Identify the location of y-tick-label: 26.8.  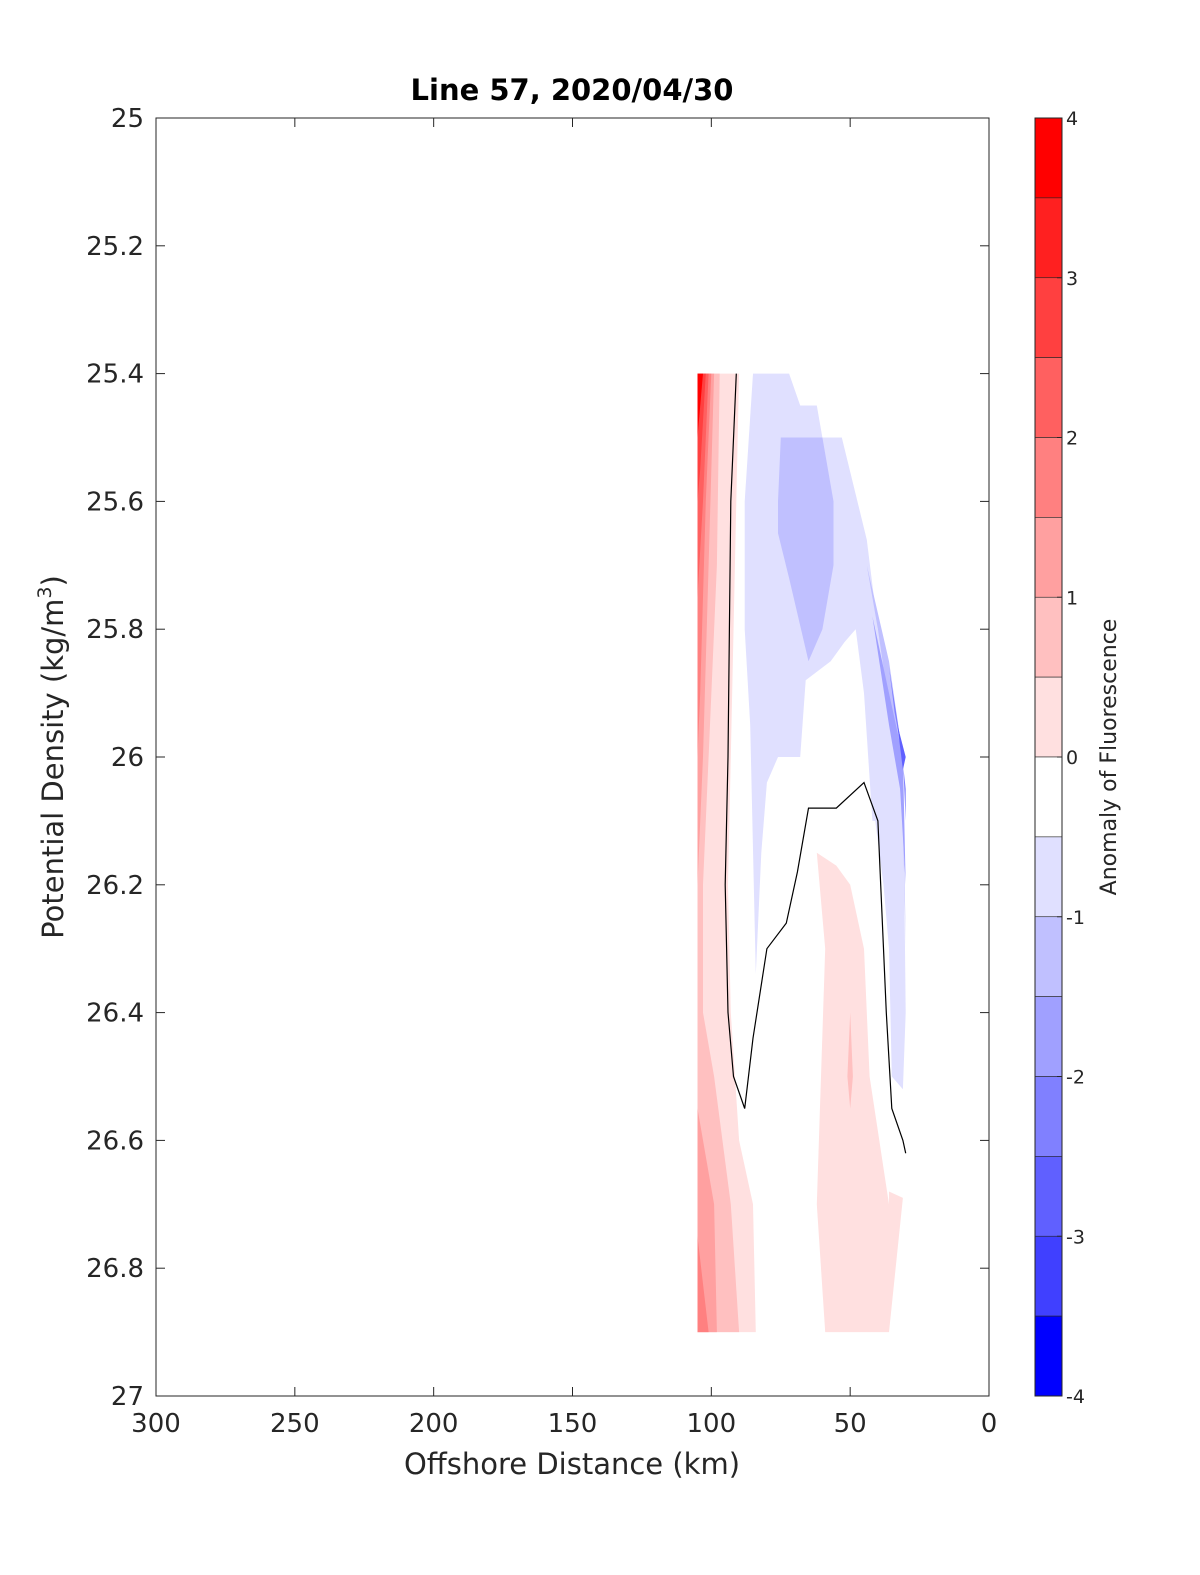
(115, 1269).